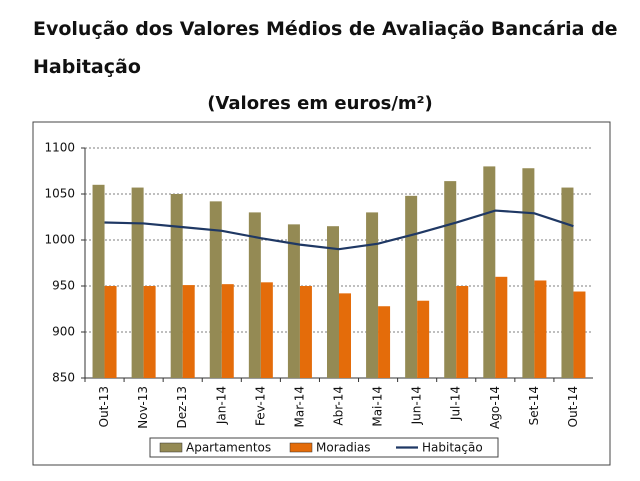  I want to click on legend-frame, so click(324, 447).